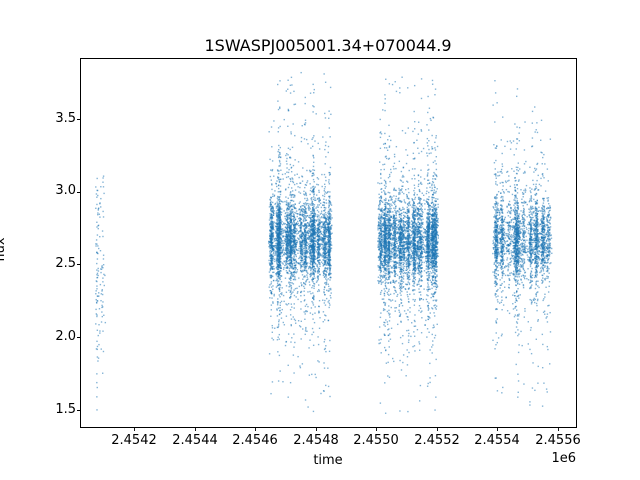  What do you see at coordinates (437, 440) in the screenshot?
I see `x-tick-label: 2.4552` at bounding box center [437, 440].